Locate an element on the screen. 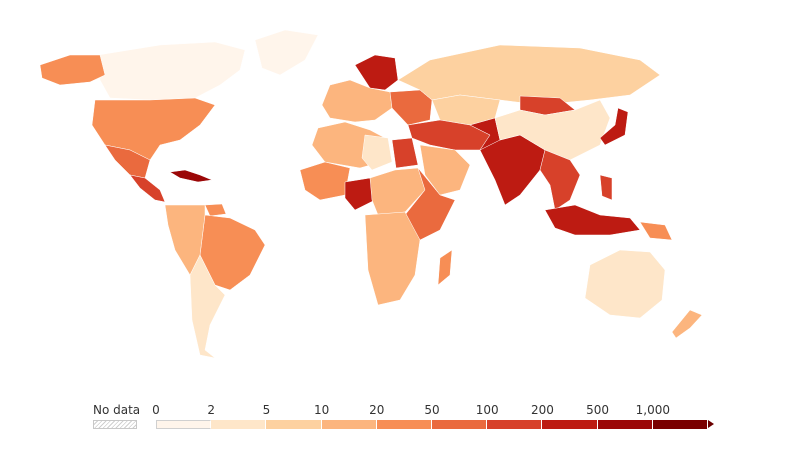  region-india is located at coordinates (512, 170).